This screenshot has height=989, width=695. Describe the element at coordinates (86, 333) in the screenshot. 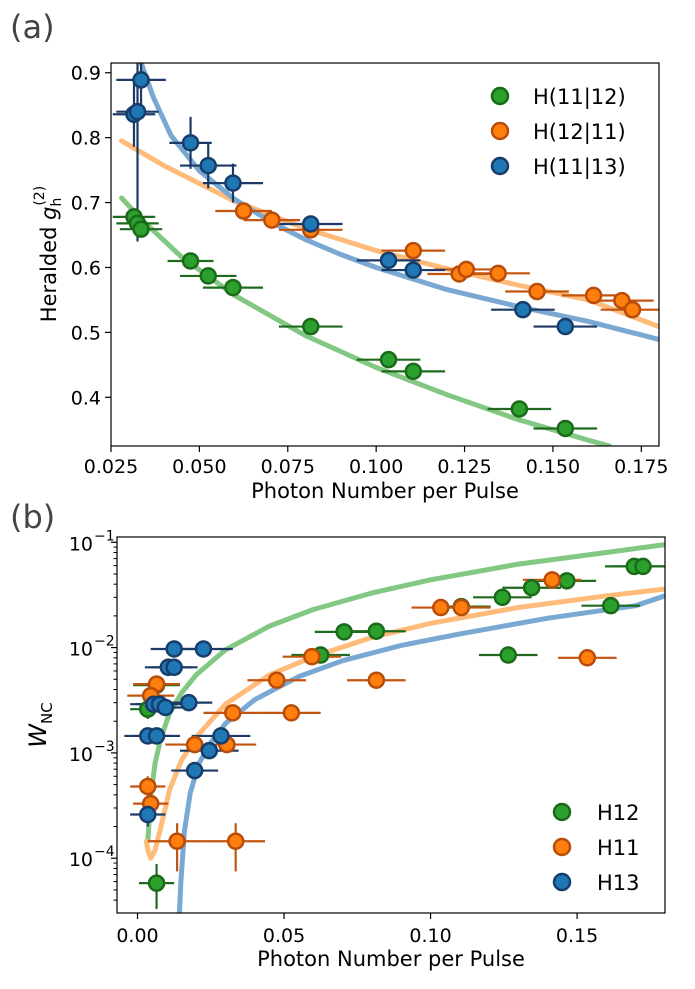

I see `y-tick-label: 0.5` at that location.